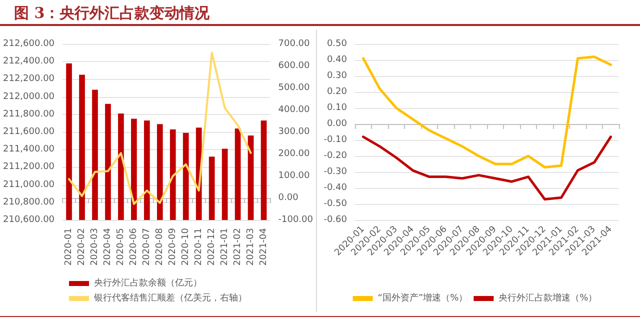  Describe the element at coordinates (121, 247) in the screenshot. I see `x-tick-label: 2020-05` at that location.